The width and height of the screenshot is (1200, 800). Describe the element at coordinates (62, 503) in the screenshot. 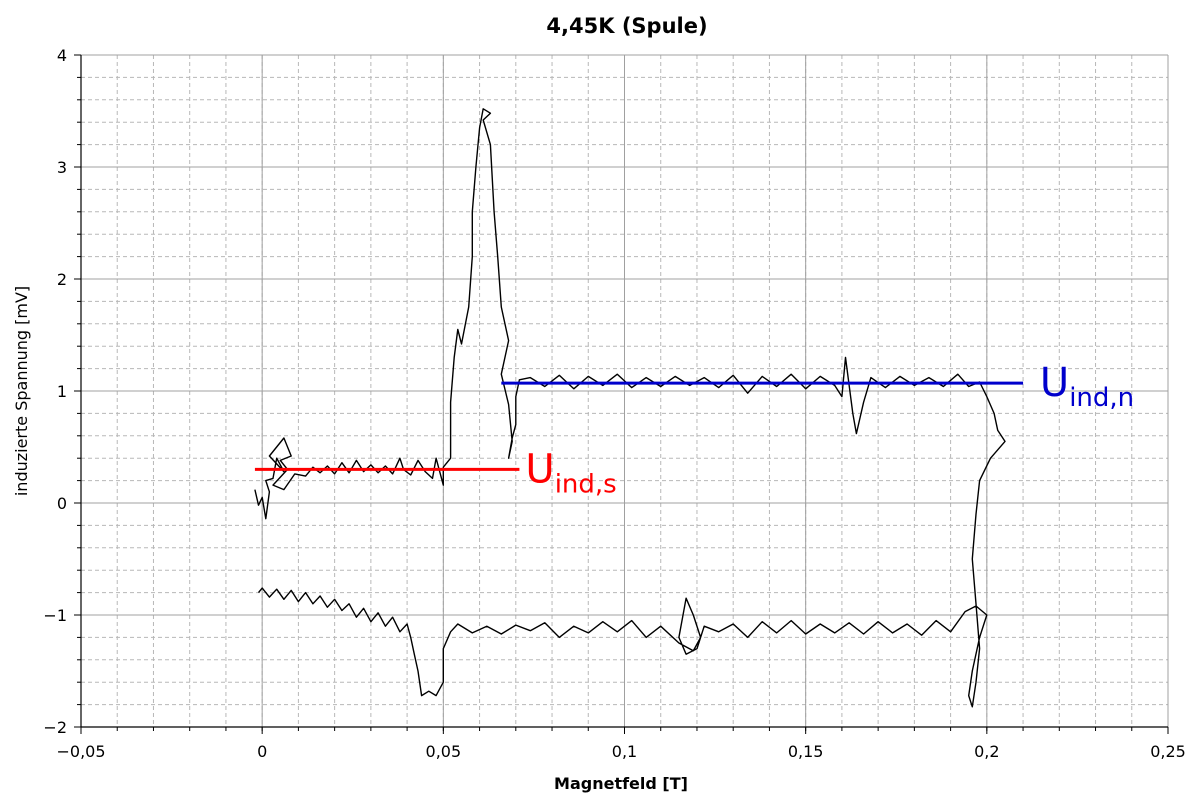

I see `y-tick-label: 0` at that location.